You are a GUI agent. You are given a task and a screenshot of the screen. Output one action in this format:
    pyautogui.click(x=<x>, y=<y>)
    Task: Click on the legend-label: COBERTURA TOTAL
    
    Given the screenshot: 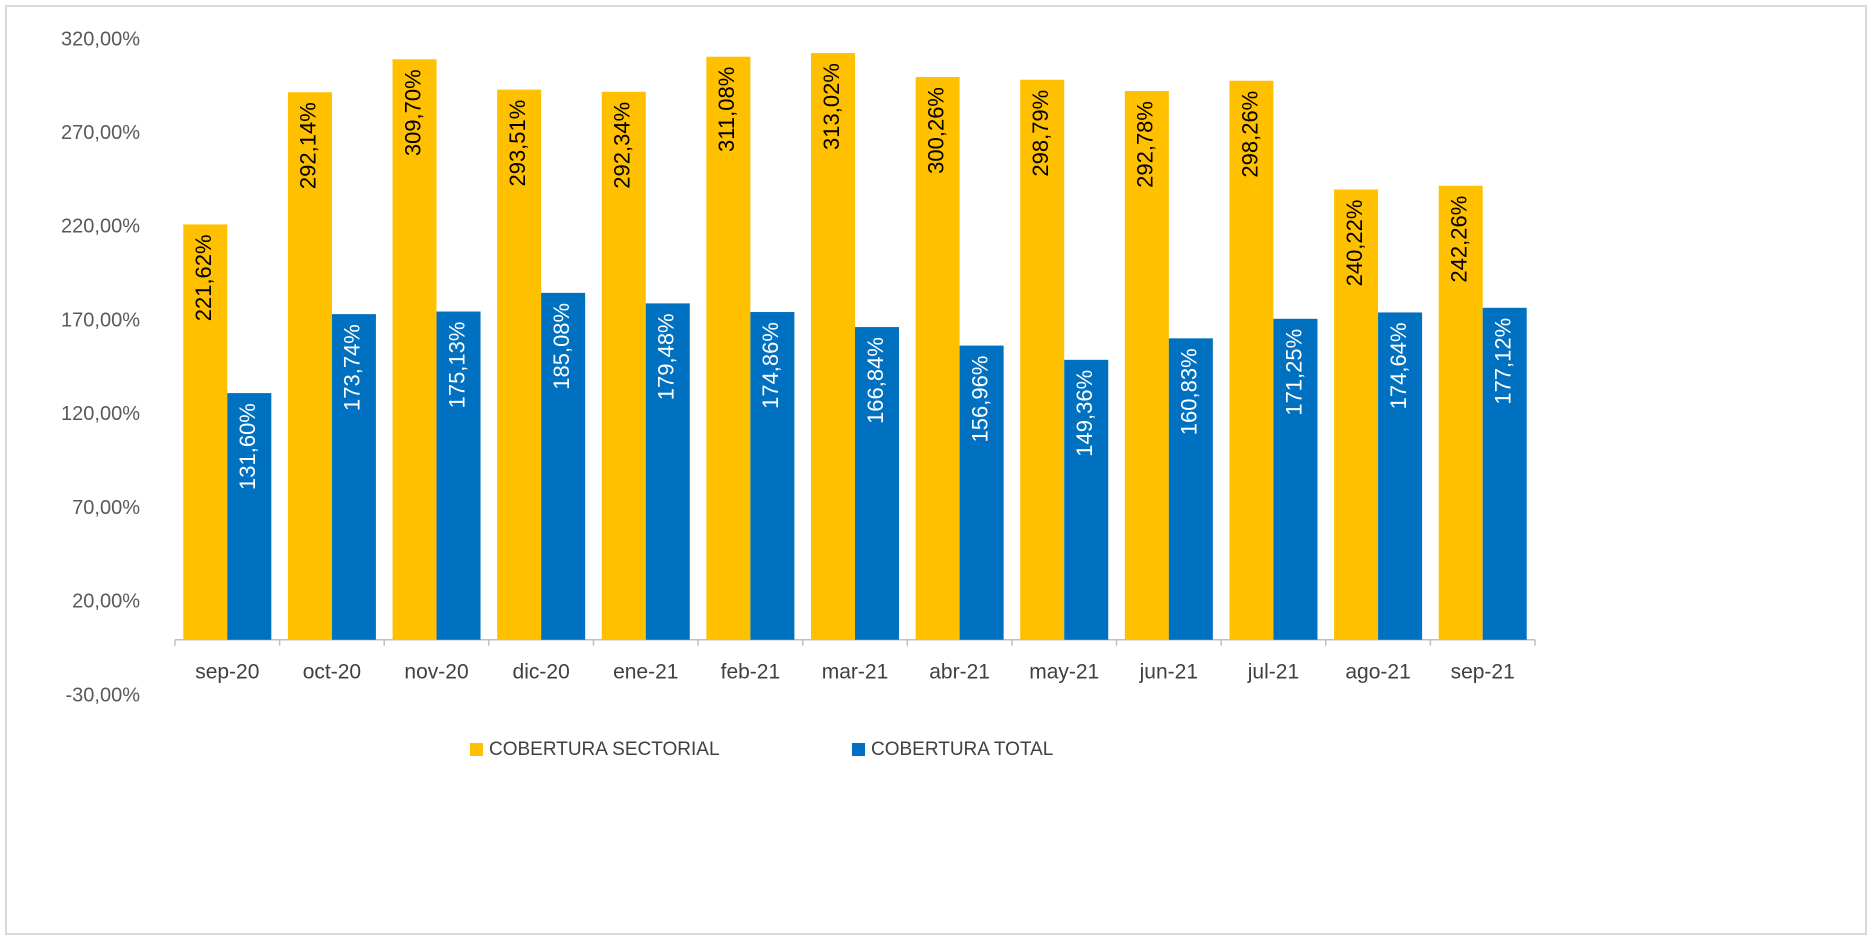 What is the action you would take?
    pyautogui.click(x=962, y=749)
    